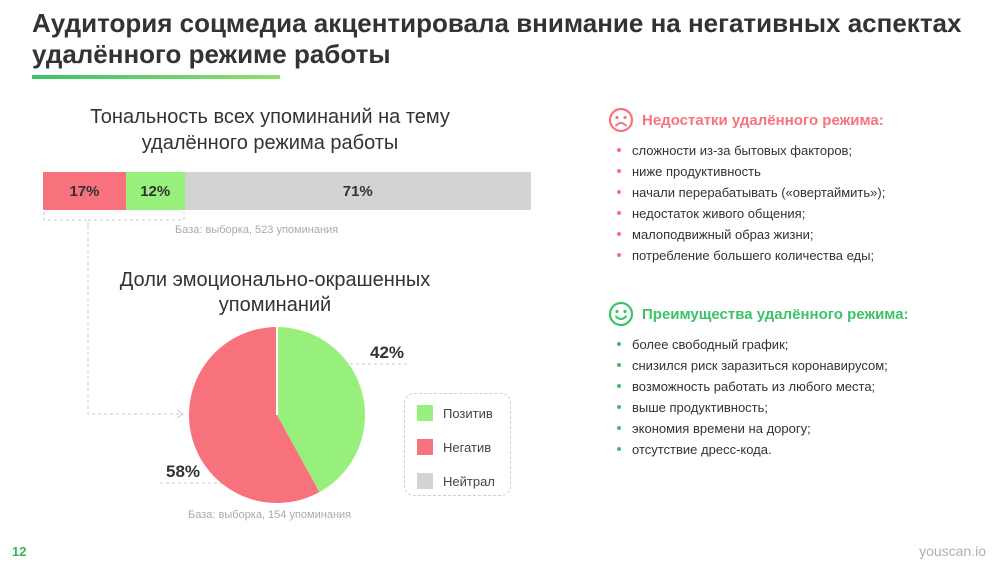 Image resolution: width=1000 pixels, height=570 pixels. I want to click on positives-item-text: возможность работать из любого места;, so click(754, 386).